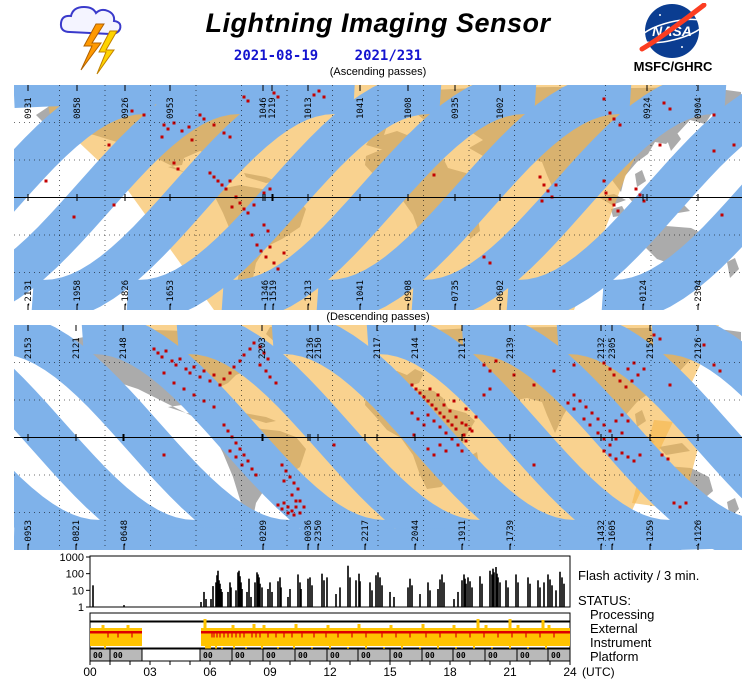 The height and width of the screenshot is (680, 756). I want to click on orbit-time-label: -1826, so click(126, 293).